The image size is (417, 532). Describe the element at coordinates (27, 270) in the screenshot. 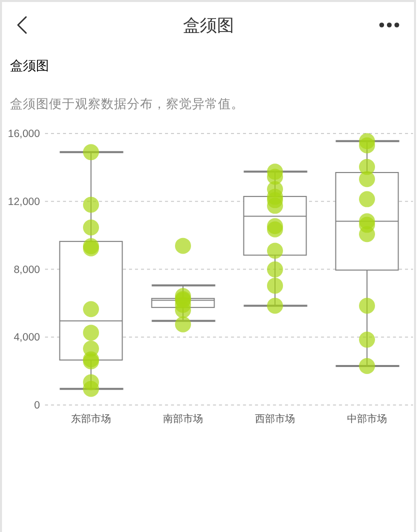

I see `y-tick-label: 8,000` at that location.